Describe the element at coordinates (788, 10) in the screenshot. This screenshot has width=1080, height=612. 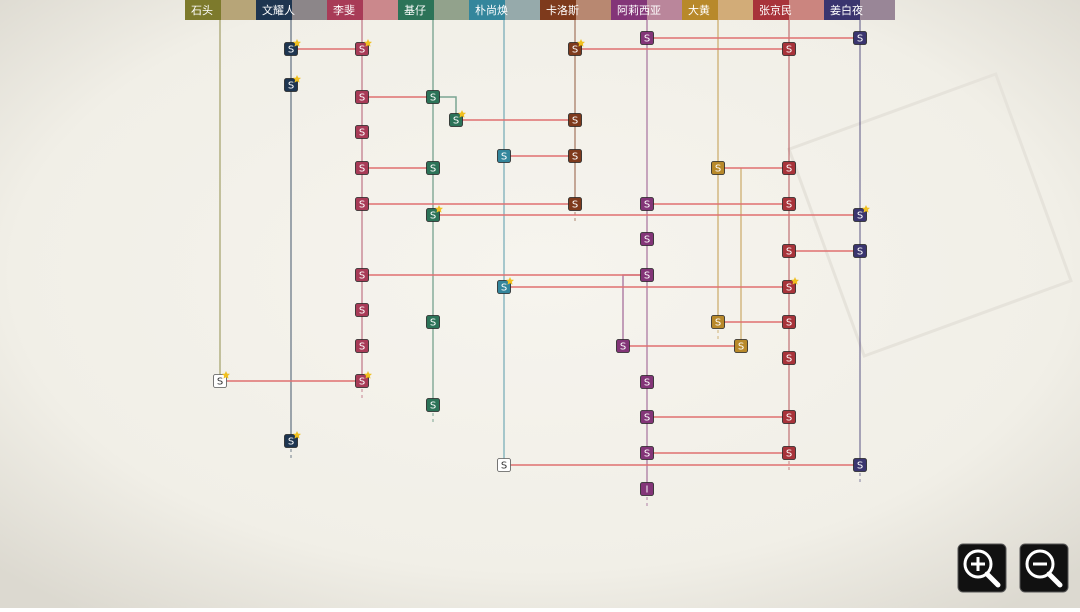
I see `character-tab: 张京民` at that location.